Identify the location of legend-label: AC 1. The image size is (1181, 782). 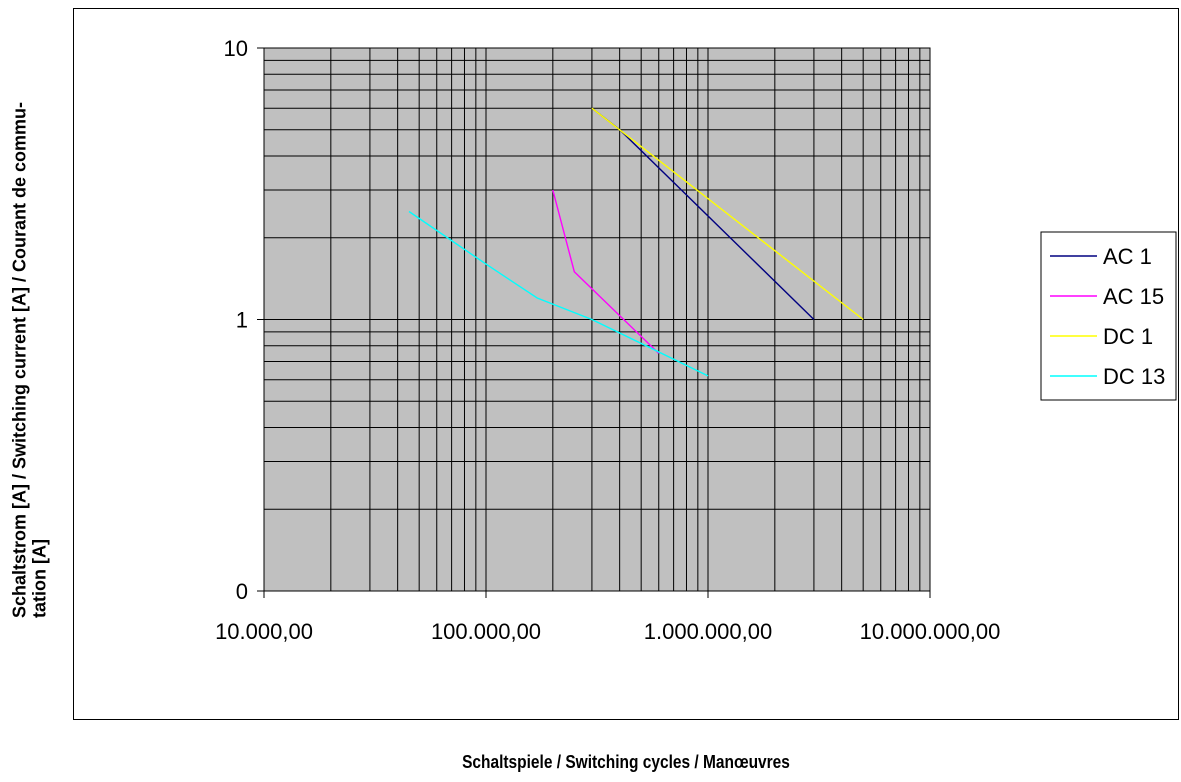
(1127, 256).